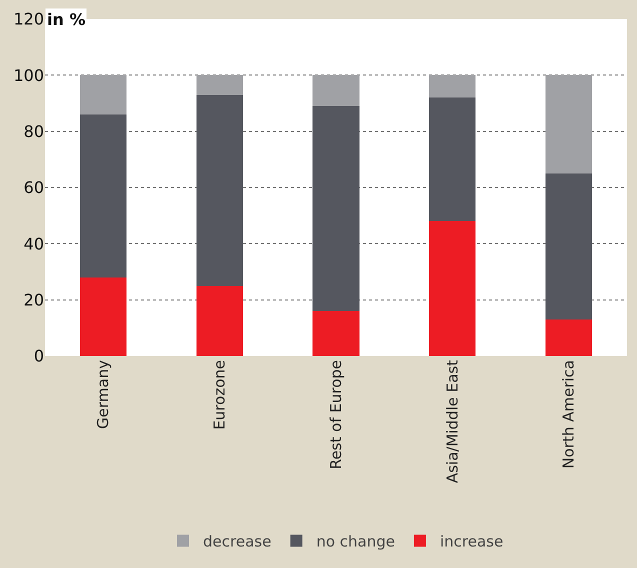 This screenshot has height=568, width=637. I want to click on legend-label: decrease, so click(237, 541).